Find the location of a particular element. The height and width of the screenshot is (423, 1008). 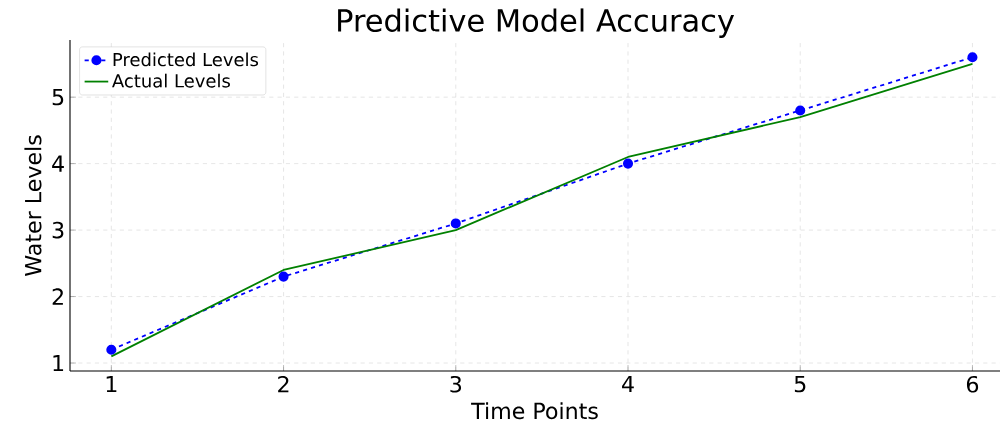

x-tick-label: 2 is located at coordinates (283, 384).